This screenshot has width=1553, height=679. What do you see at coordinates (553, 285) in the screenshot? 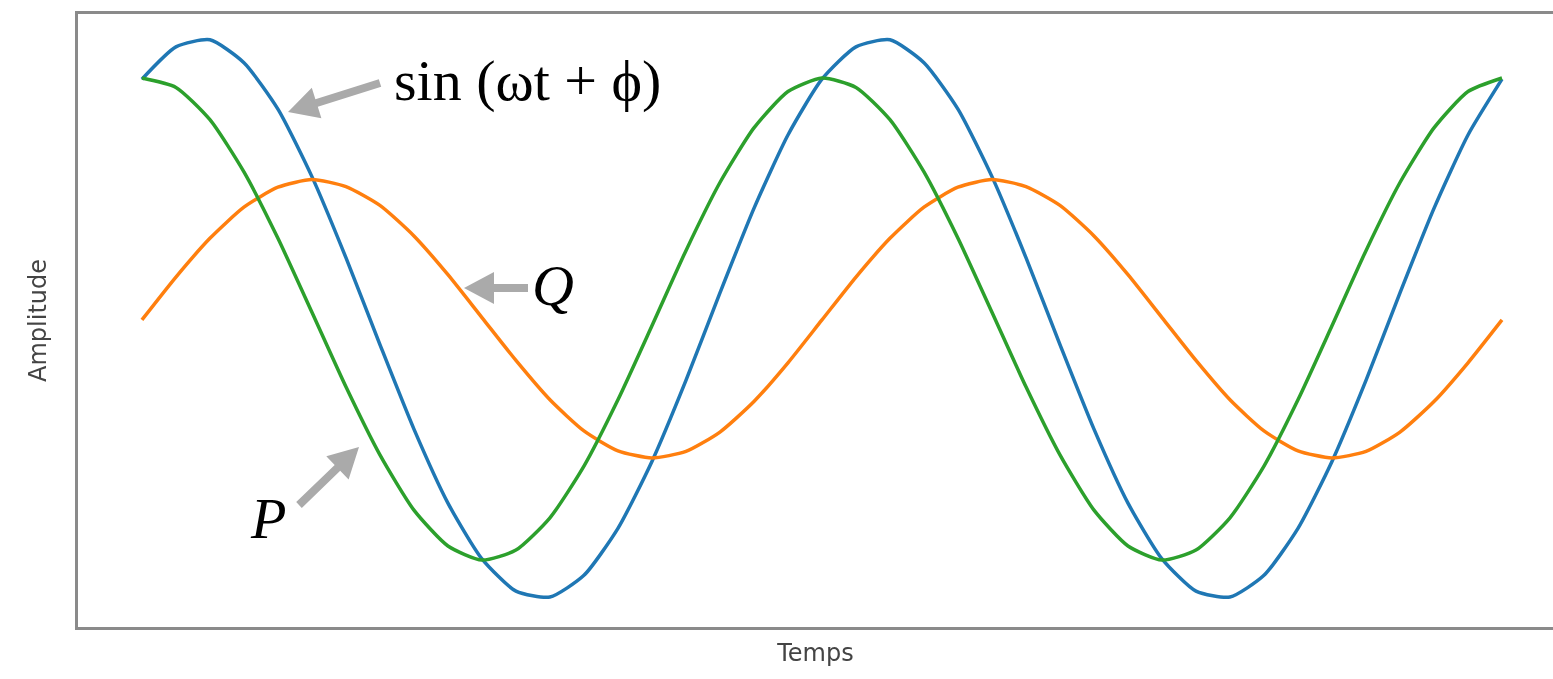
I see `series-label: Q` at bounding box center [553, 285].